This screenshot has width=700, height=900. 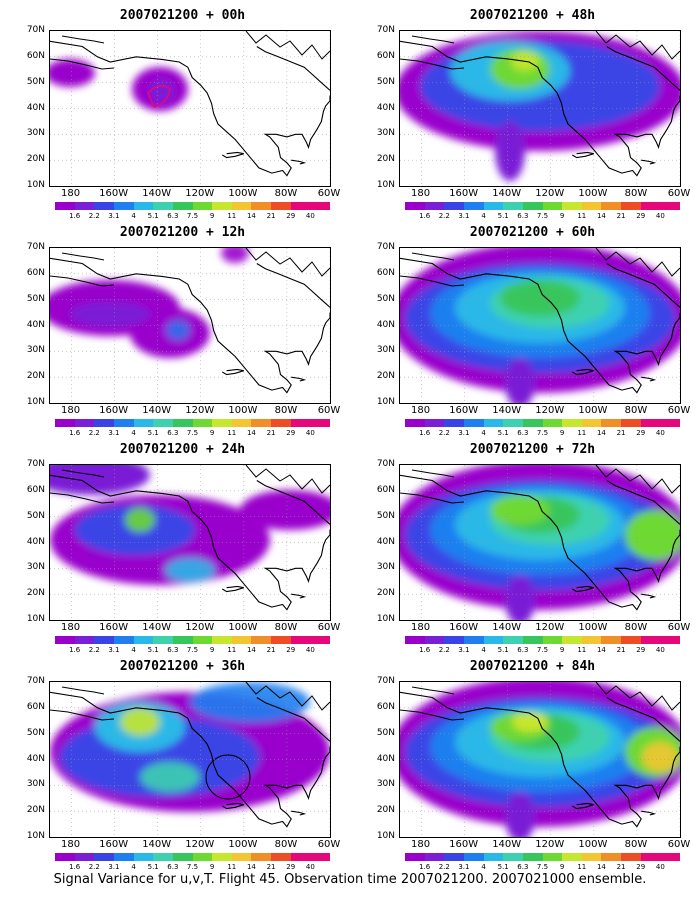 What do you see at coordinates (385, 706) in the screenshot?
I see `latitude-label: 60N` at bounding box center [385, 706].